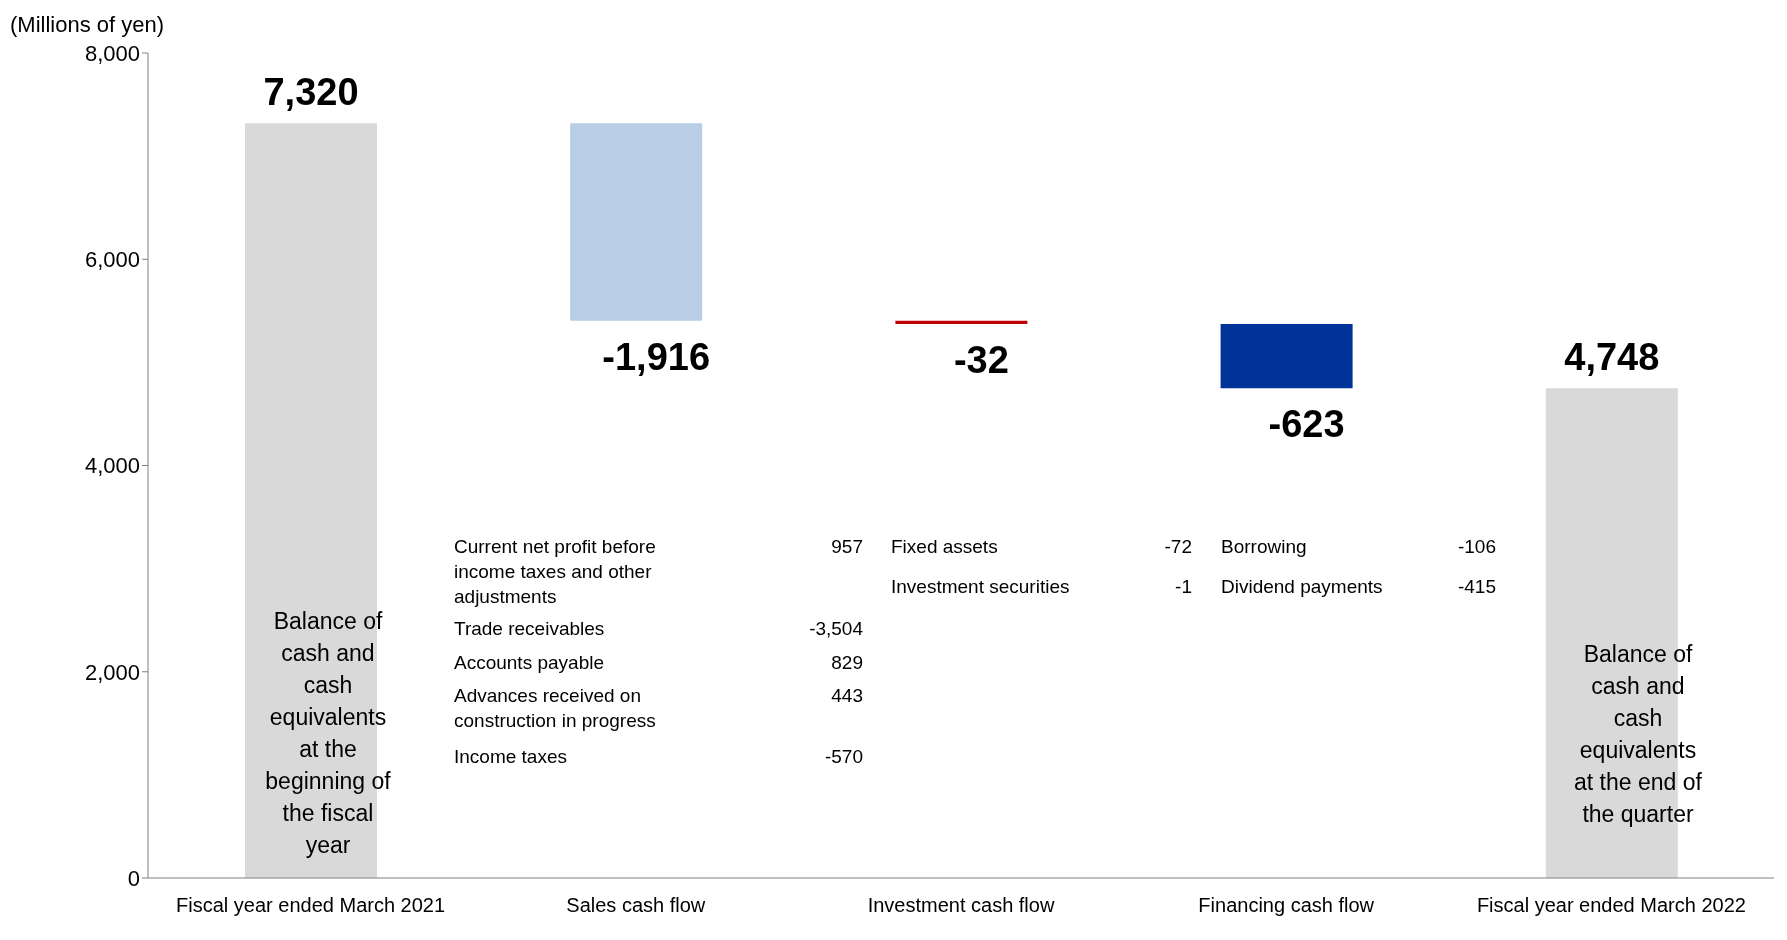  Describe the element at coordinates (112, 672) in the screenshot. I see `y-tick-label: 2,000` at that location.